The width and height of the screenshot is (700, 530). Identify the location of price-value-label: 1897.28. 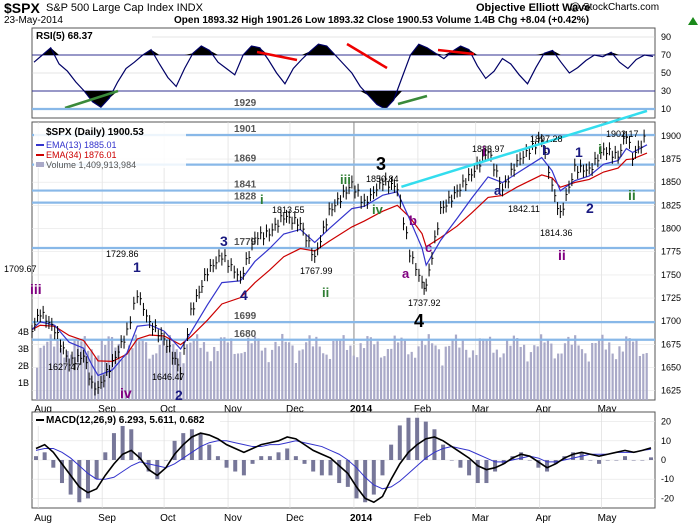
(546, 139).